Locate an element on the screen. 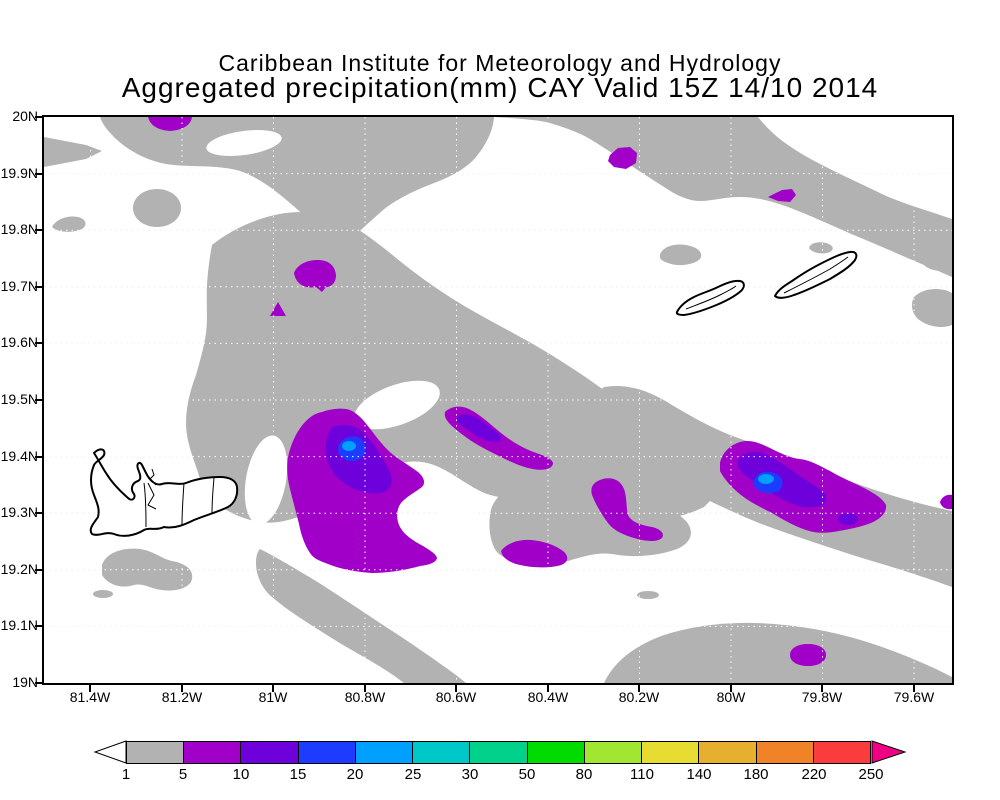 Image resolution: width=1000 pixels, height=800 pixels. legend-tick-label: 50 is located at coordinates (527, 774).